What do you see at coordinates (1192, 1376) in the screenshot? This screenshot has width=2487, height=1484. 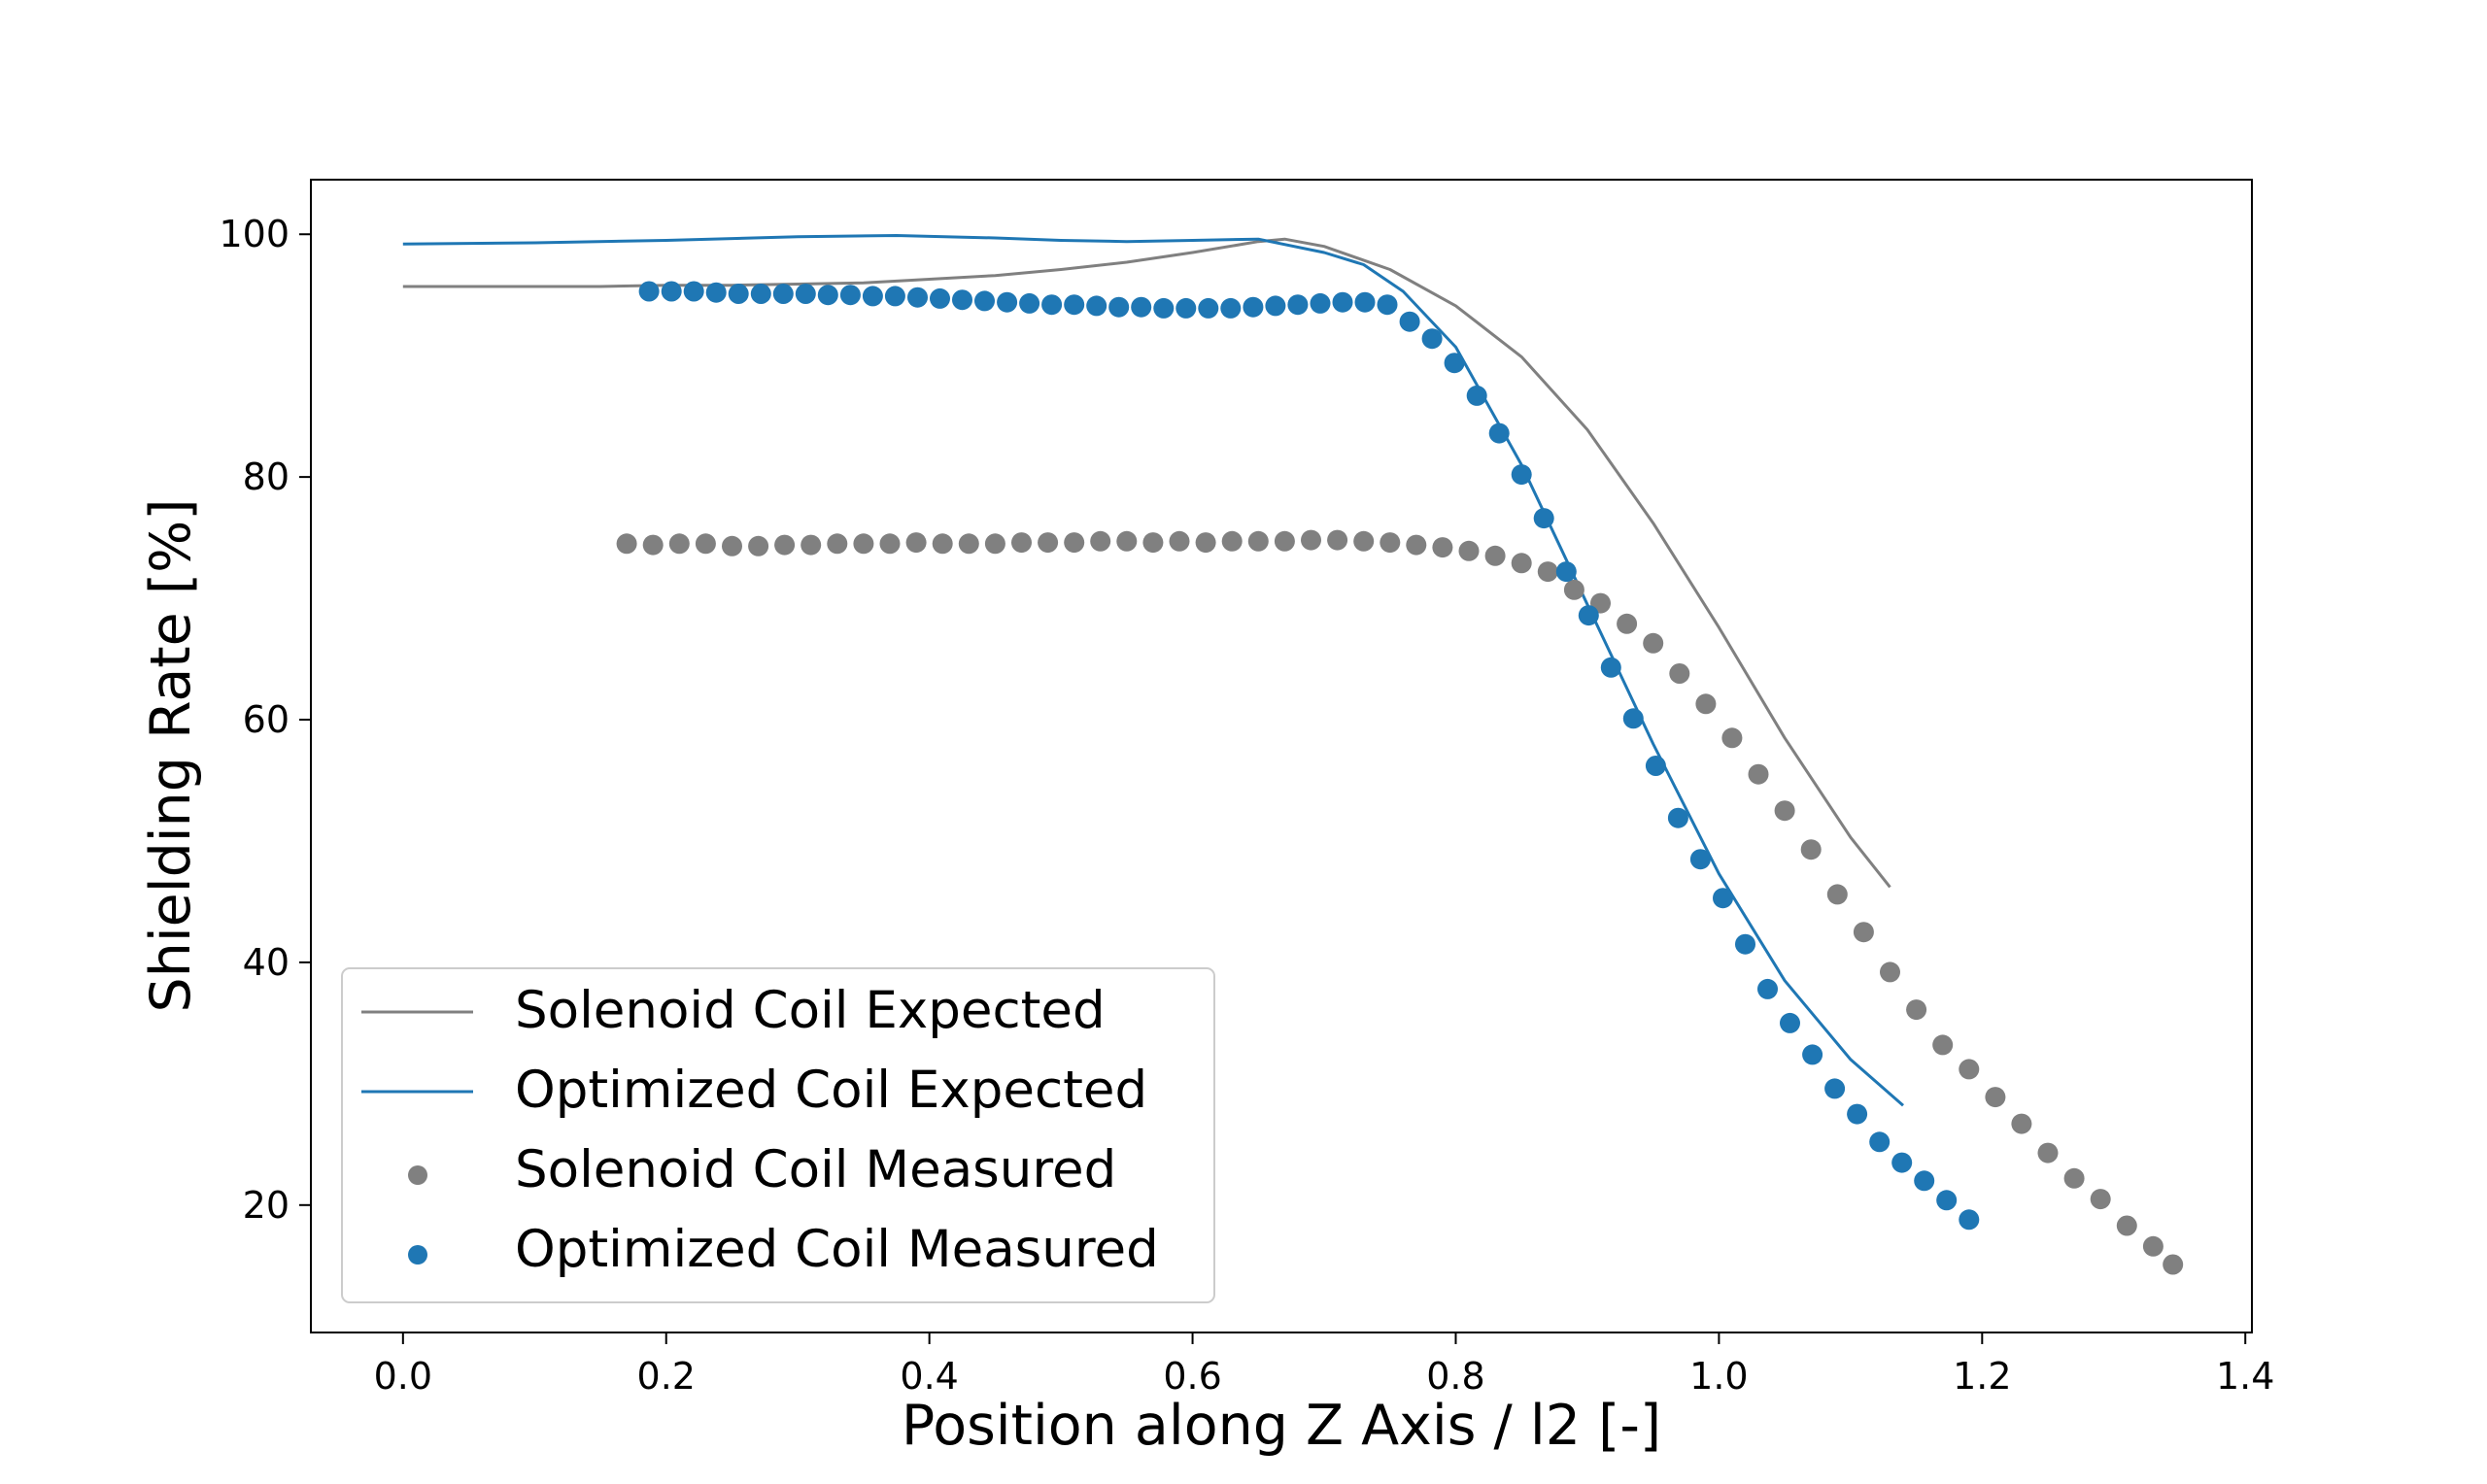 I see `x-tick-label: 0.6` at bounding box center [1192, 1376].